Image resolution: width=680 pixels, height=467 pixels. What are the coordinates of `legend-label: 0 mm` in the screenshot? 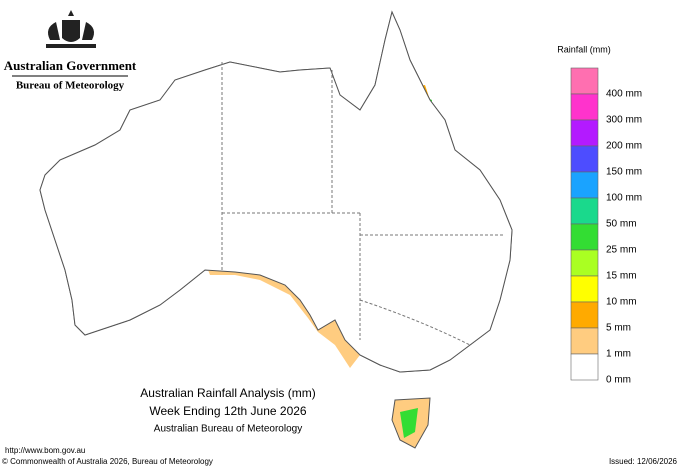 It's located at (618, 380).